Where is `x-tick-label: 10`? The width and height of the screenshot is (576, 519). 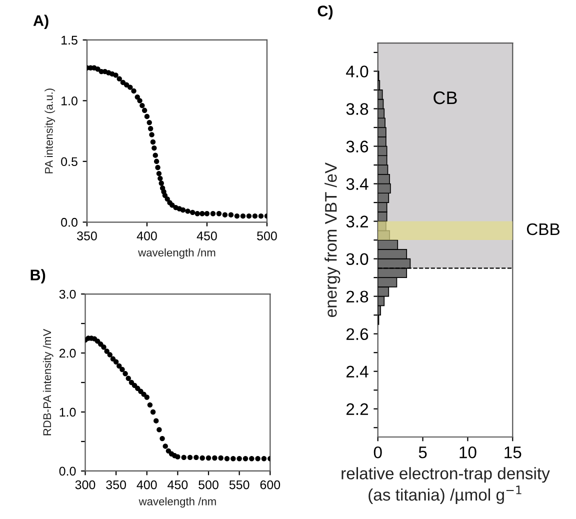
x-tick-label: 10 is located at coordinates (468, 452).